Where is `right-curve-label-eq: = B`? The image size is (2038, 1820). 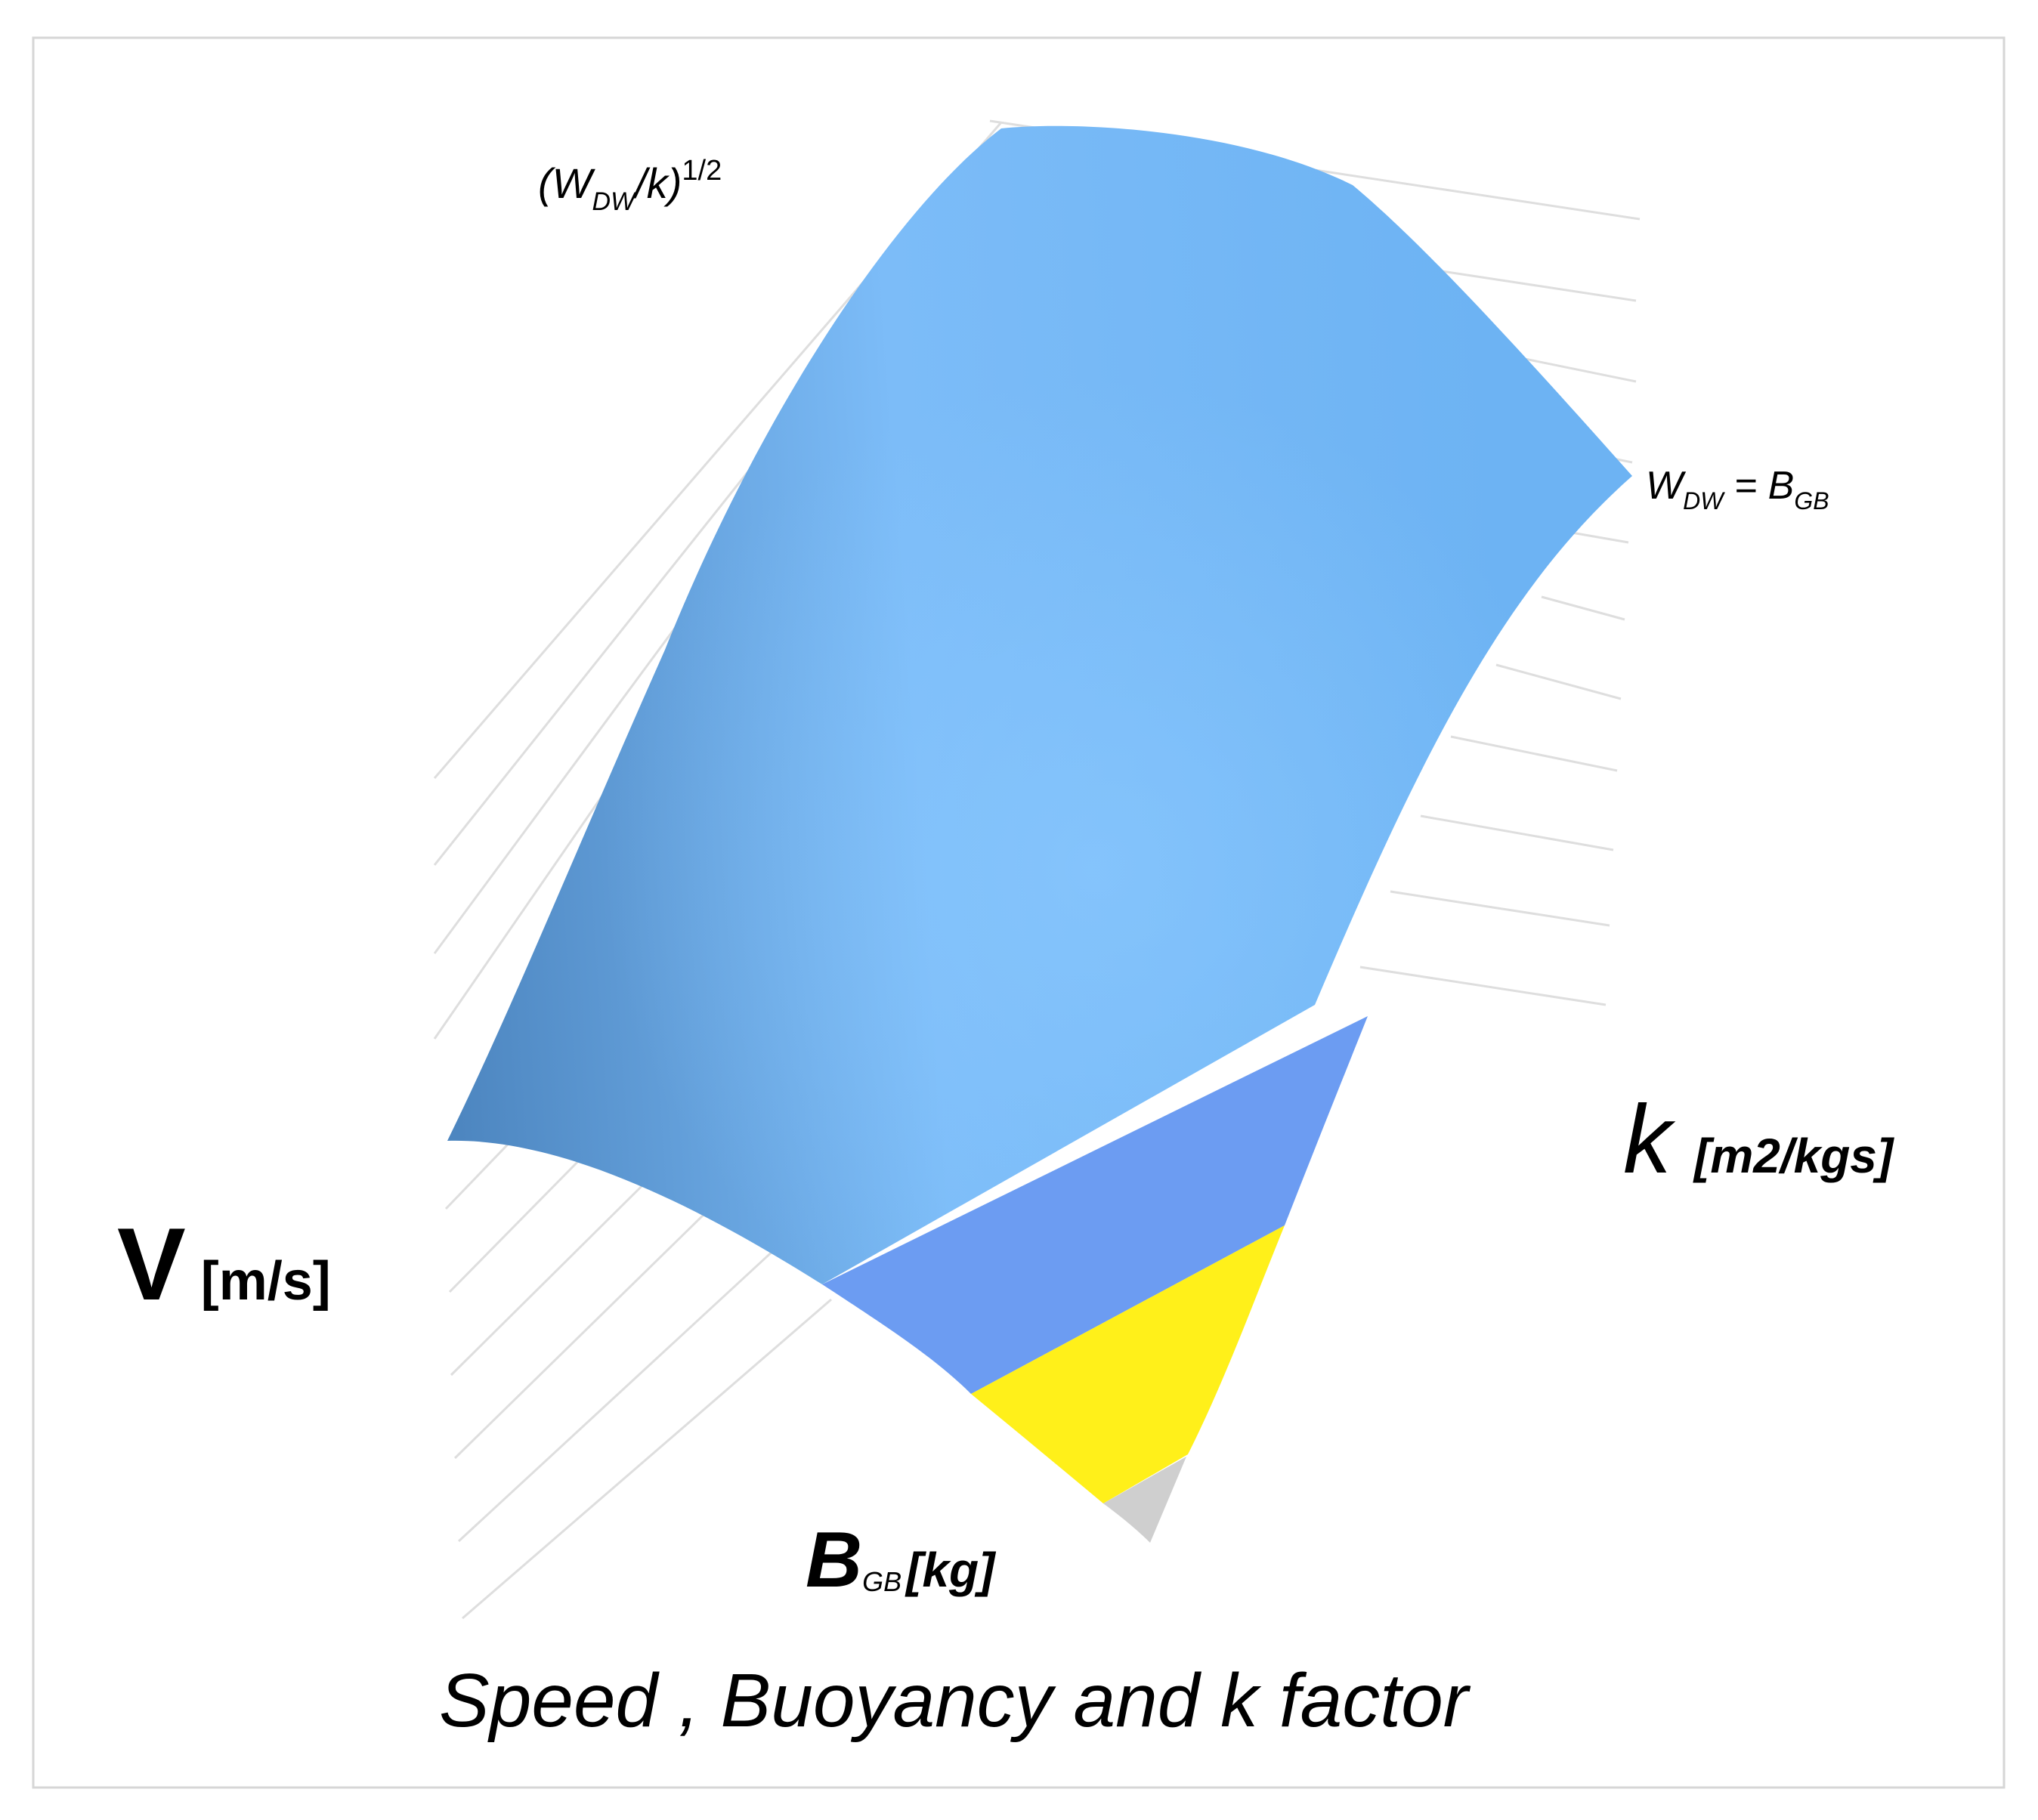 right-curve-label-eq: = B is located at coordinates (1758, 486).